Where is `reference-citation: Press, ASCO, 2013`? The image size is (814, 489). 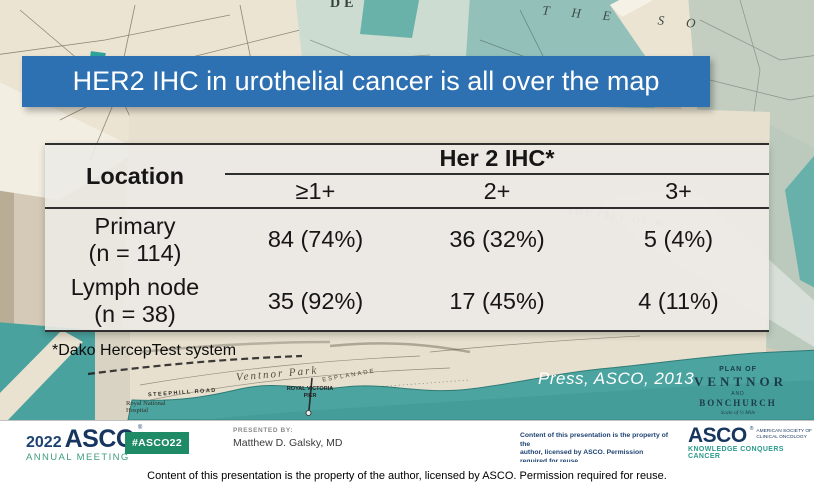 reference-citation: Press, ASCO, 2013 is located at coordinates (616, 378).